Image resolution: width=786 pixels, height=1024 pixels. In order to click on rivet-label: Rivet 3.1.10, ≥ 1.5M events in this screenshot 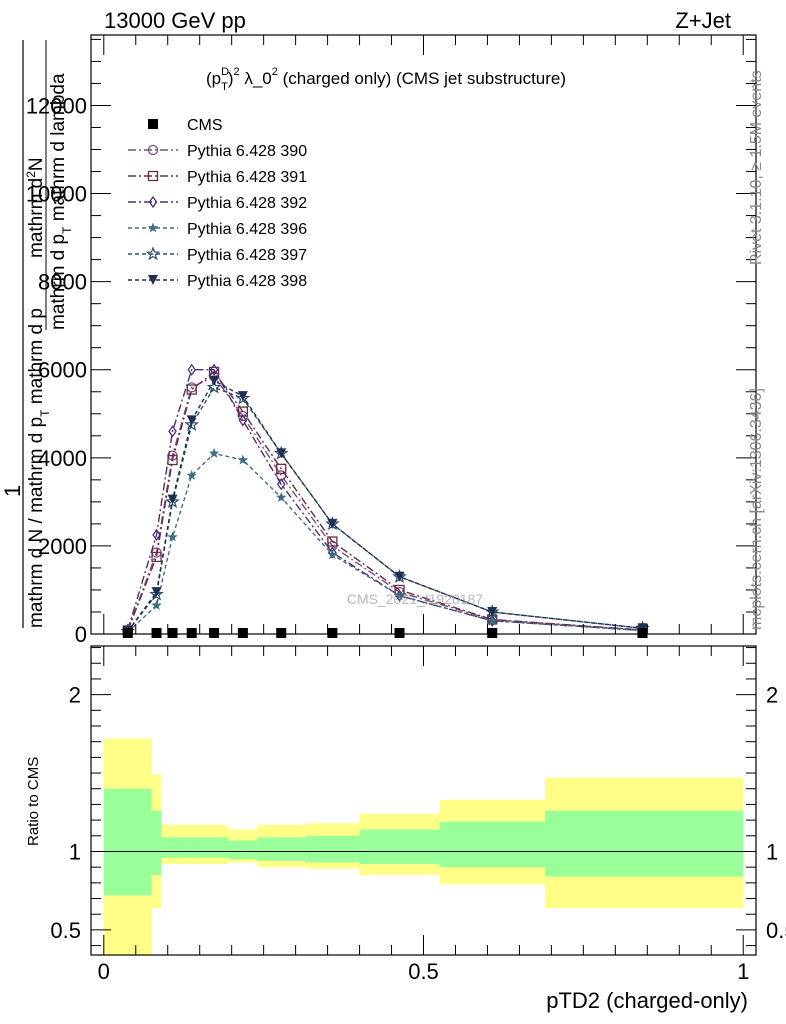, I will do `click(756, 167)`.